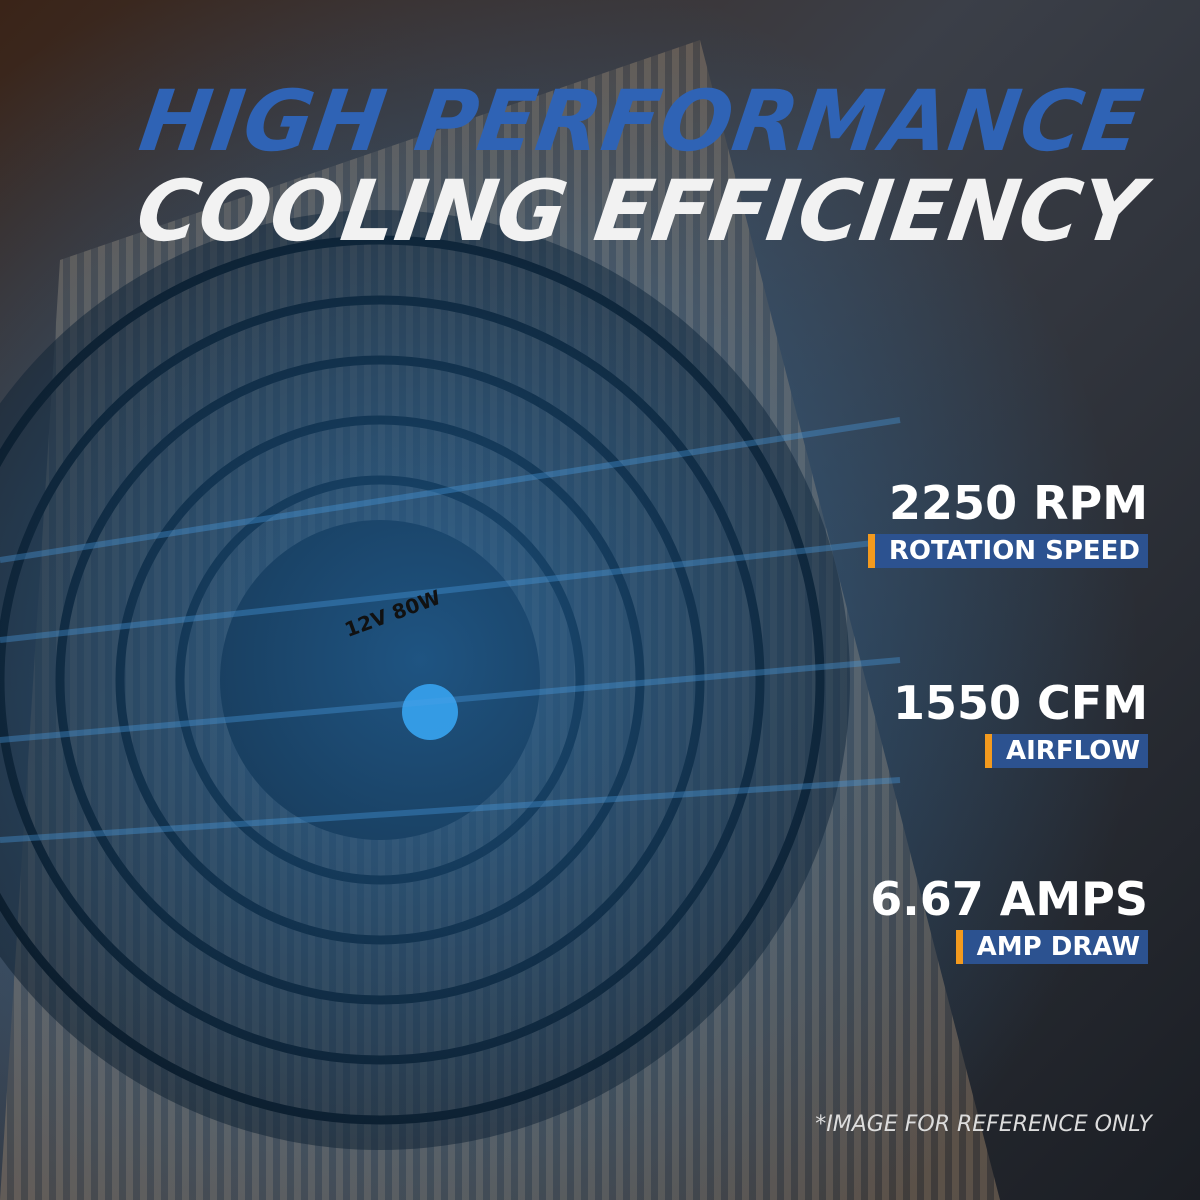 The height and width of the screenshot is (1200, 1200). I want to click on title-line-1: HIGH PERFORMANCE, so click(641, 121).